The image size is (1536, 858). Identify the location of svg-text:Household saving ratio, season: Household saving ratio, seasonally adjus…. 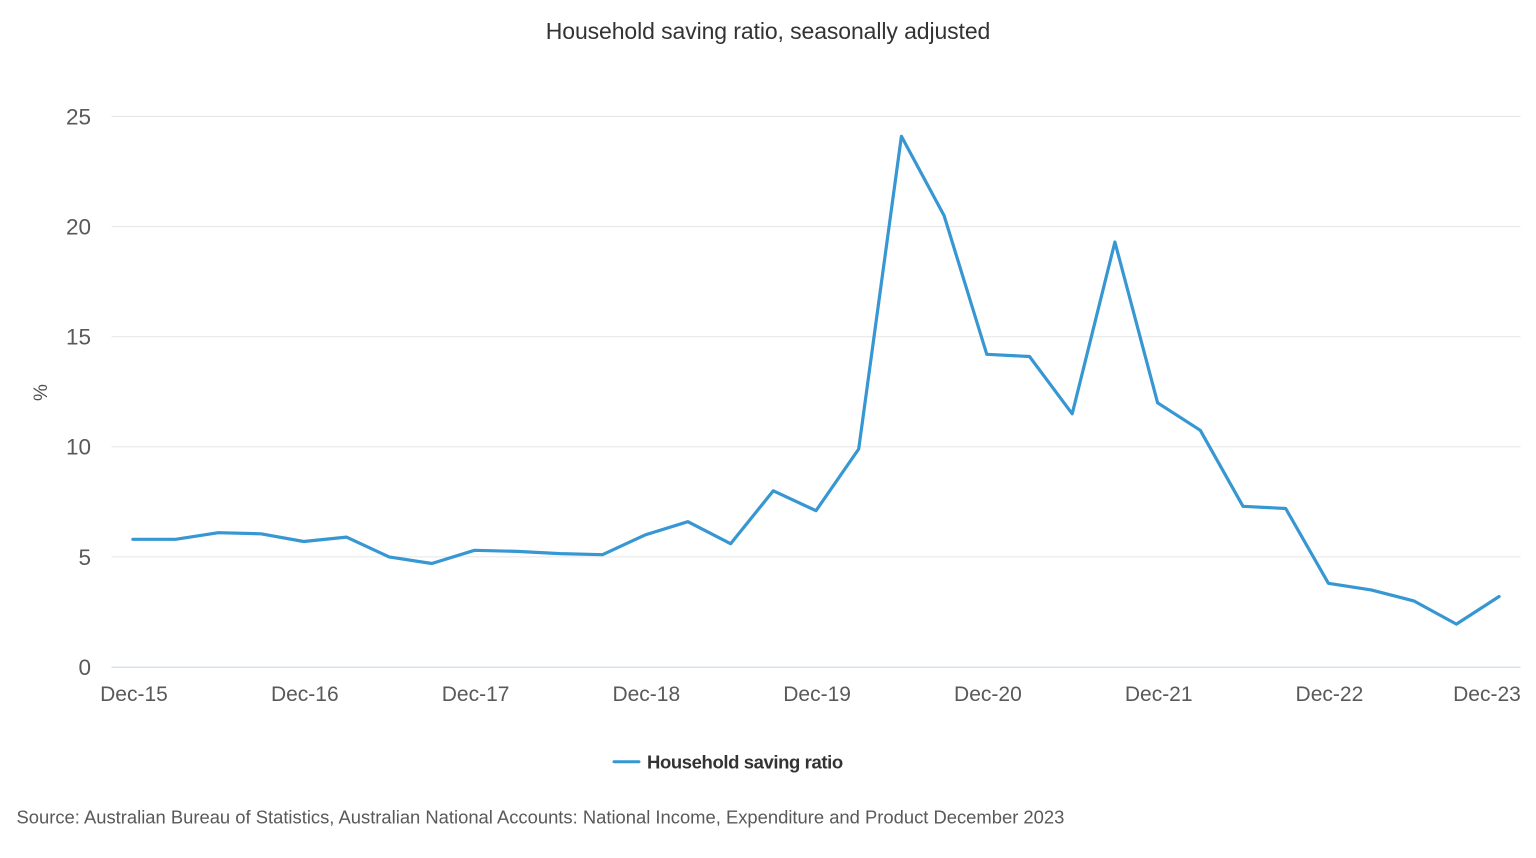
(768, 31).